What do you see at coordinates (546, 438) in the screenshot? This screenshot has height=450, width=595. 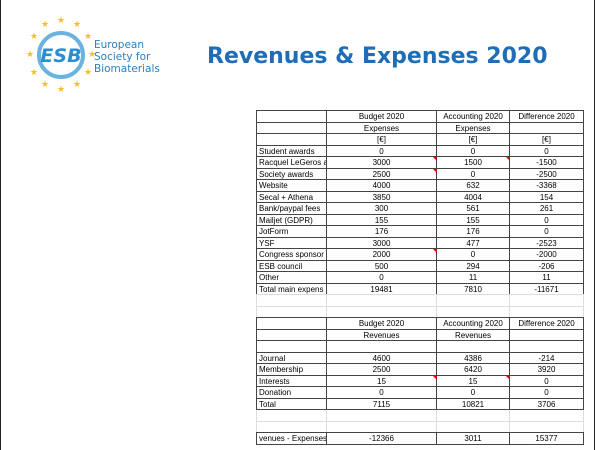 I see `table-cell: 15377` at bounding box center [546, 438].